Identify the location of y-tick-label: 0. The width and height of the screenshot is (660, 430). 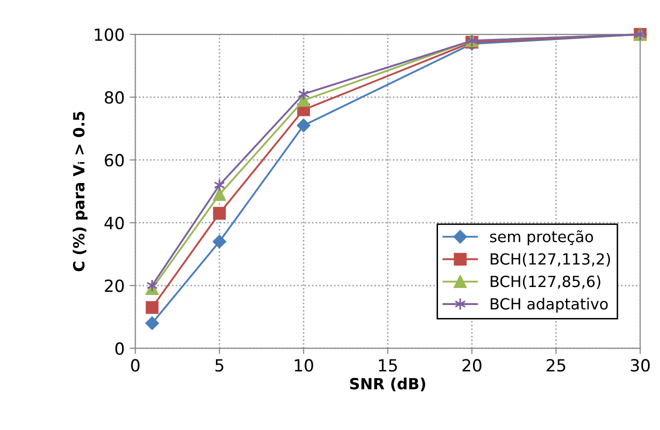
(119, 348).